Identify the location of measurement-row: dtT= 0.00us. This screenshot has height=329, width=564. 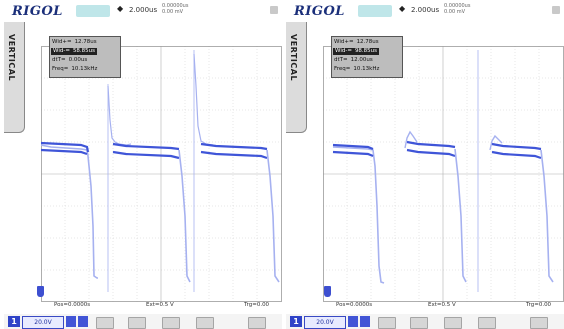
(70, 60).